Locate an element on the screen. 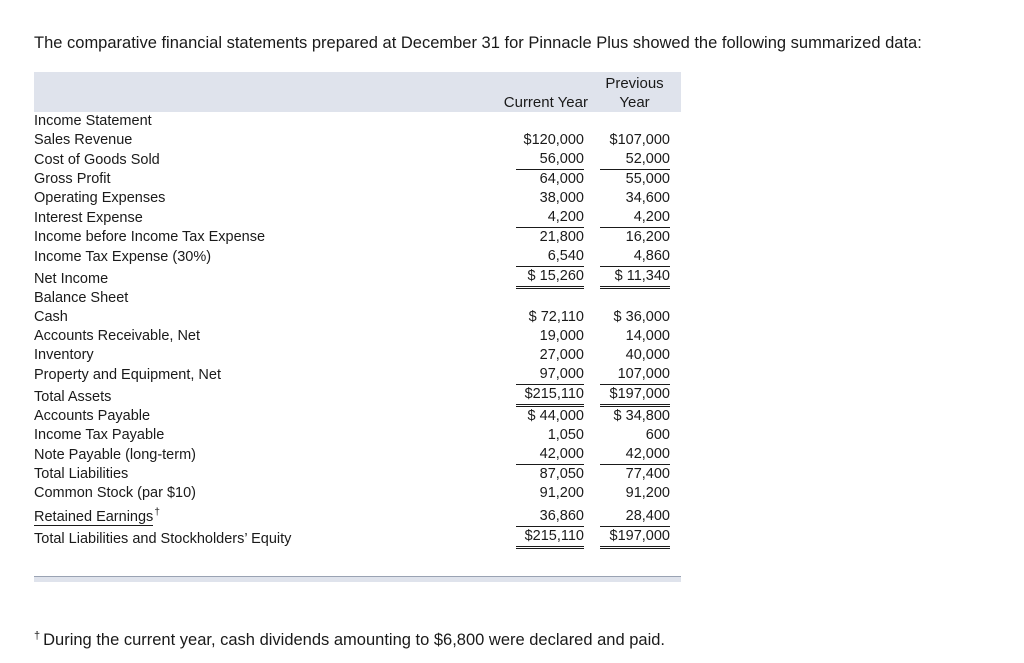 This screenshot has height=663, width=1024. row-label: Interest Expense is located at coordinates (88, 218).